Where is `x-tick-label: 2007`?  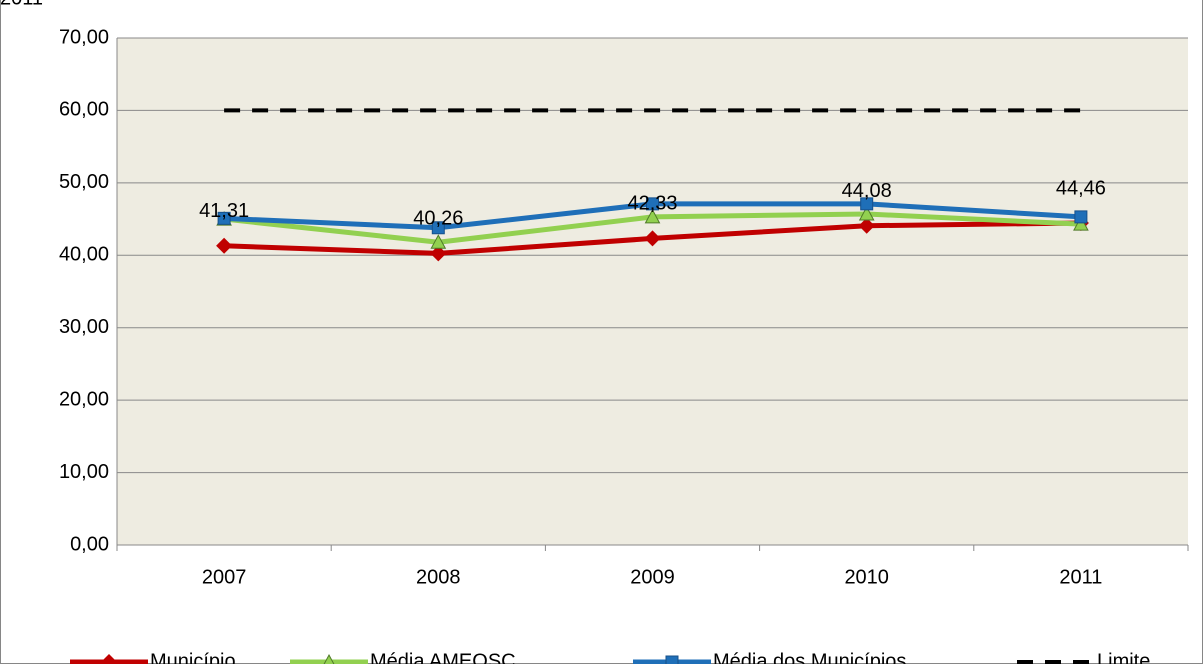 x-tick-label: 2007 is located at coordinates (224, 577).